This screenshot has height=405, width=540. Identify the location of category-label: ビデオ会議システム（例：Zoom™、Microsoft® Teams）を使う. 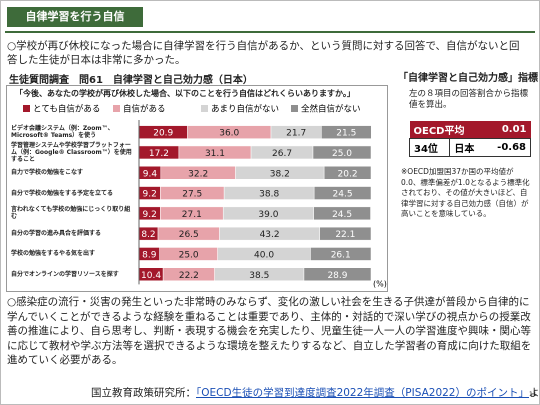
(62, 132).